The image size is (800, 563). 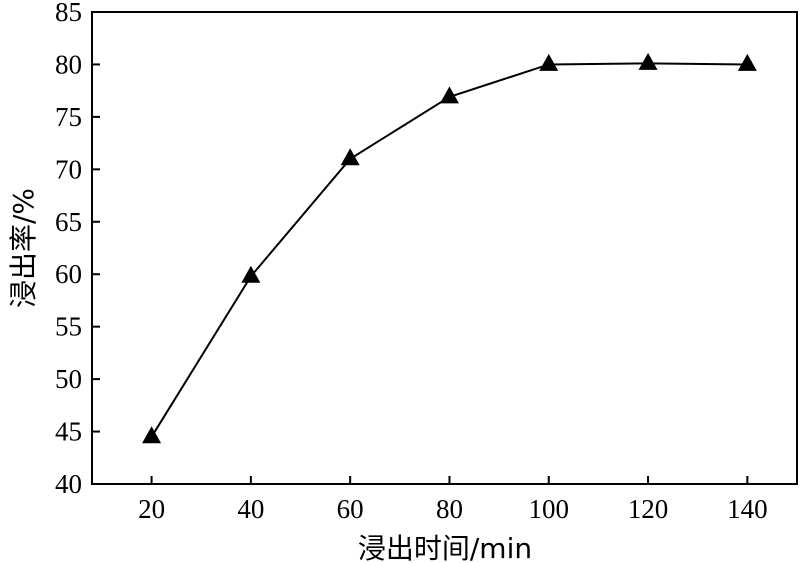 What do you see at coordinates (445, 547) in the screenshot?
I see `x-axis-label: 浸出时间/min` at bounding box center [445, 547].